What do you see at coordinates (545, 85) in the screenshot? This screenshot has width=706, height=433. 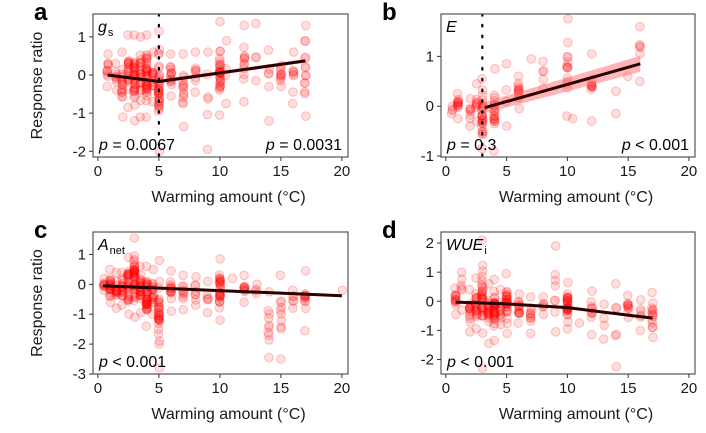 I see `plot-area` at bounding box center [545, 85].